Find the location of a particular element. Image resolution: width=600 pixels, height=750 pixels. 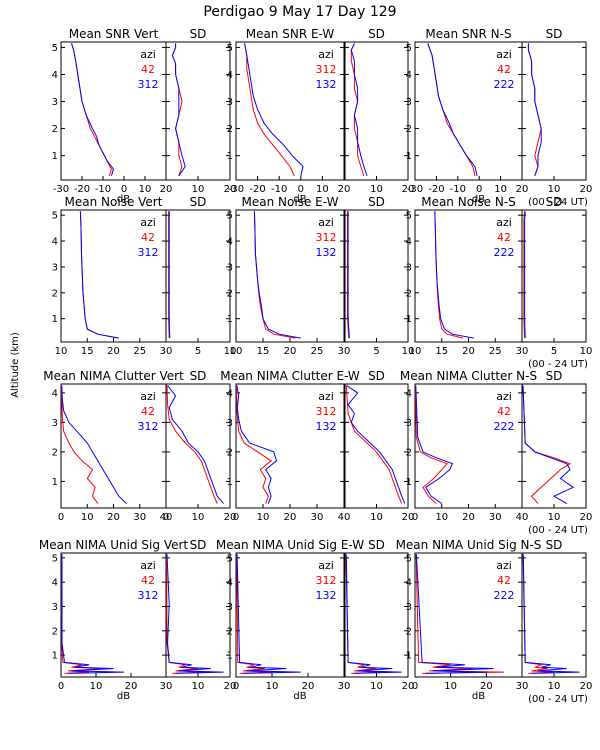

x-tick-label: 15 is located at coordinates (87, 351).